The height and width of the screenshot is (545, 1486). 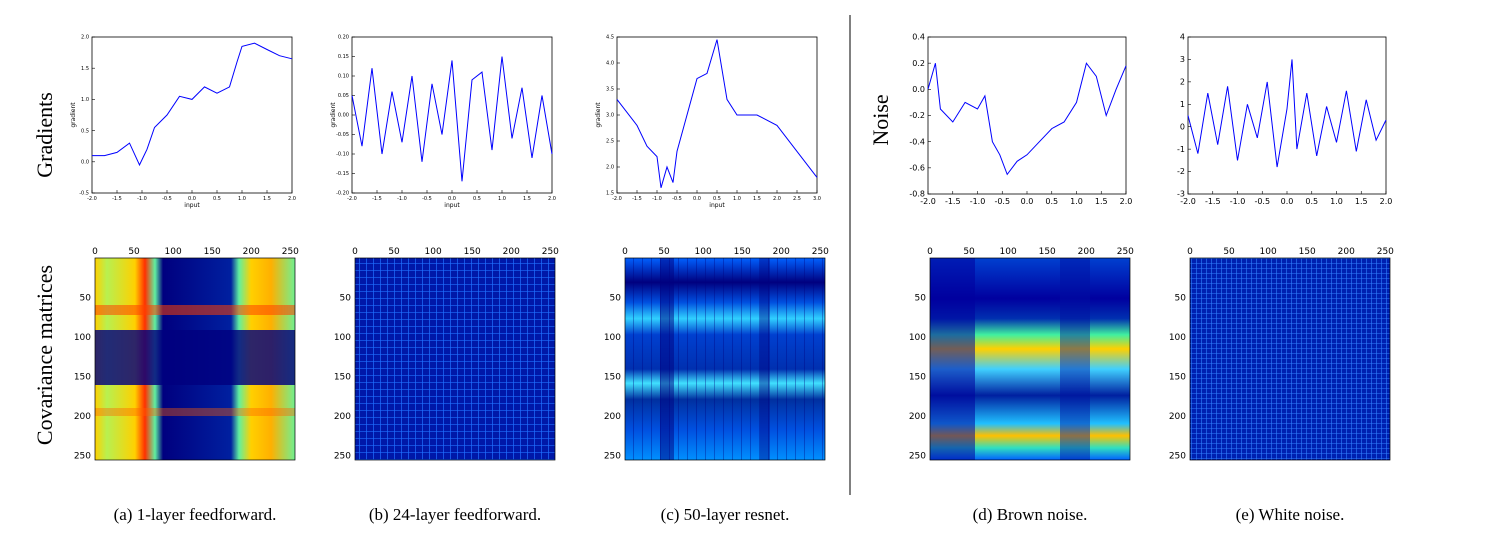 I want to click on heatmap-xtick-a-bottom: 100, so click(x=173, y=252).